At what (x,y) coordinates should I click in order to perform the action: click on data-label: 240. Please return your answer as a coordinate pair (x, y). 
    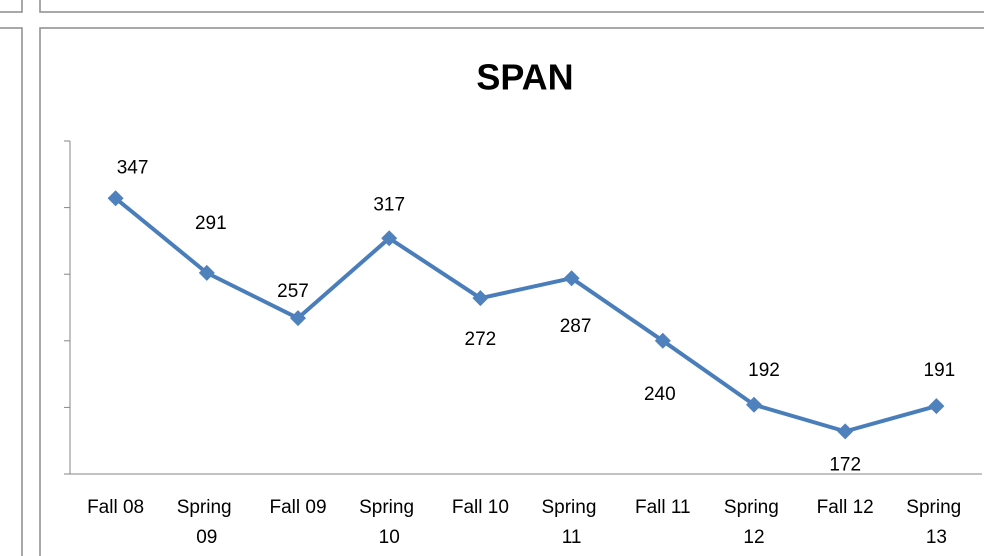
    Looking at the image, I should click on (660, 394).